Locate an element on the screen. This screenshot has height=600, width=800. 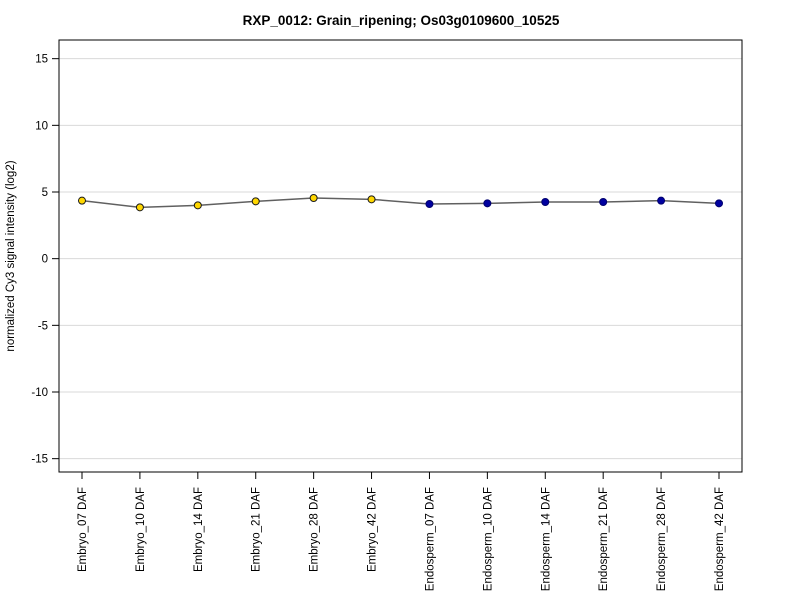
x-tick-label: Endosperm_10 DAF is located at coordinates (488, 539).